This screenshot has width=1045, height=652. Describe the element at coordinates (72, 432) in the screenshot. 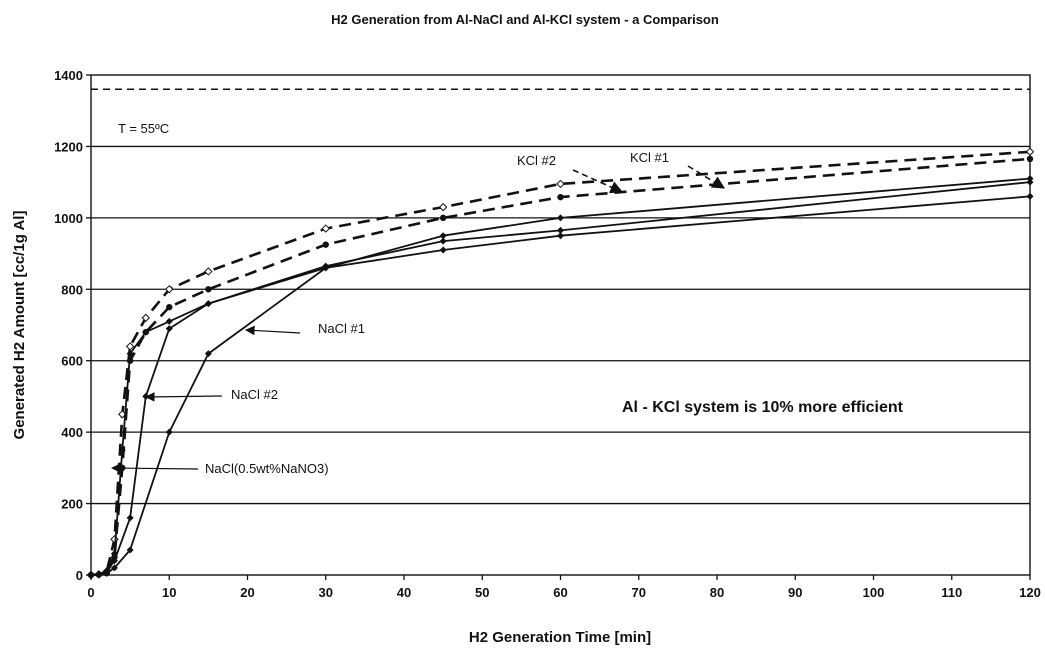

I see `y-tick-label: 400` at that location.